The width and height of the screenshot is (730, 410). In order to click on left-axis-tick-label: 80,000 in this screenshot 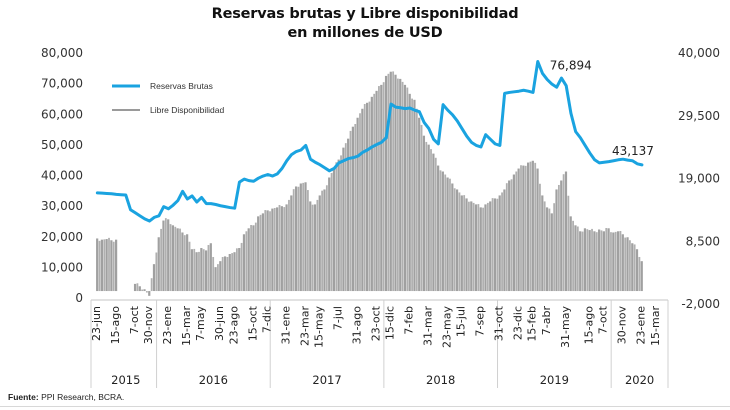, I will do `click(62, 53)`.